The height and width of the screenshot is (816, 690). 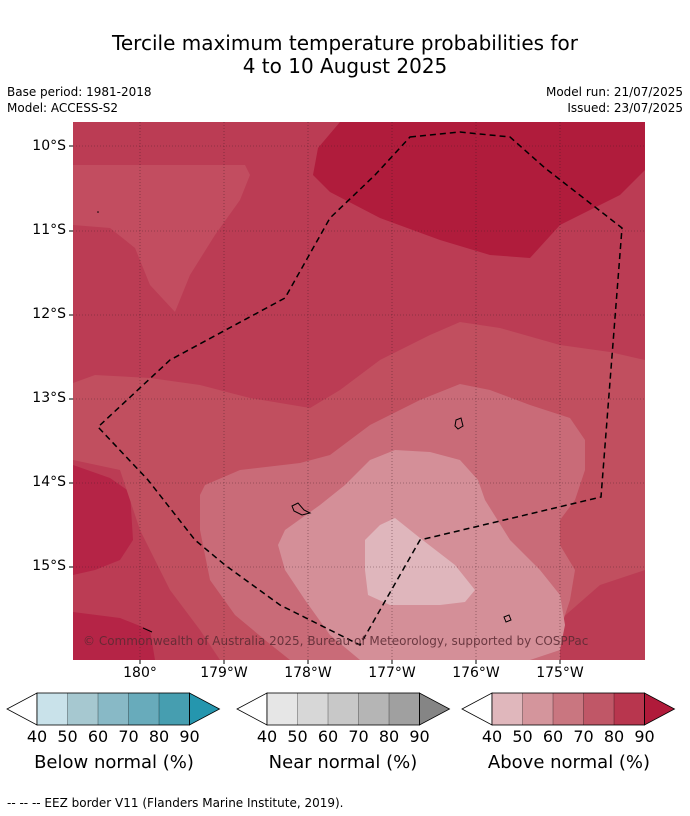 I want to click on below-normal-frame, so click(x=113, y=709).